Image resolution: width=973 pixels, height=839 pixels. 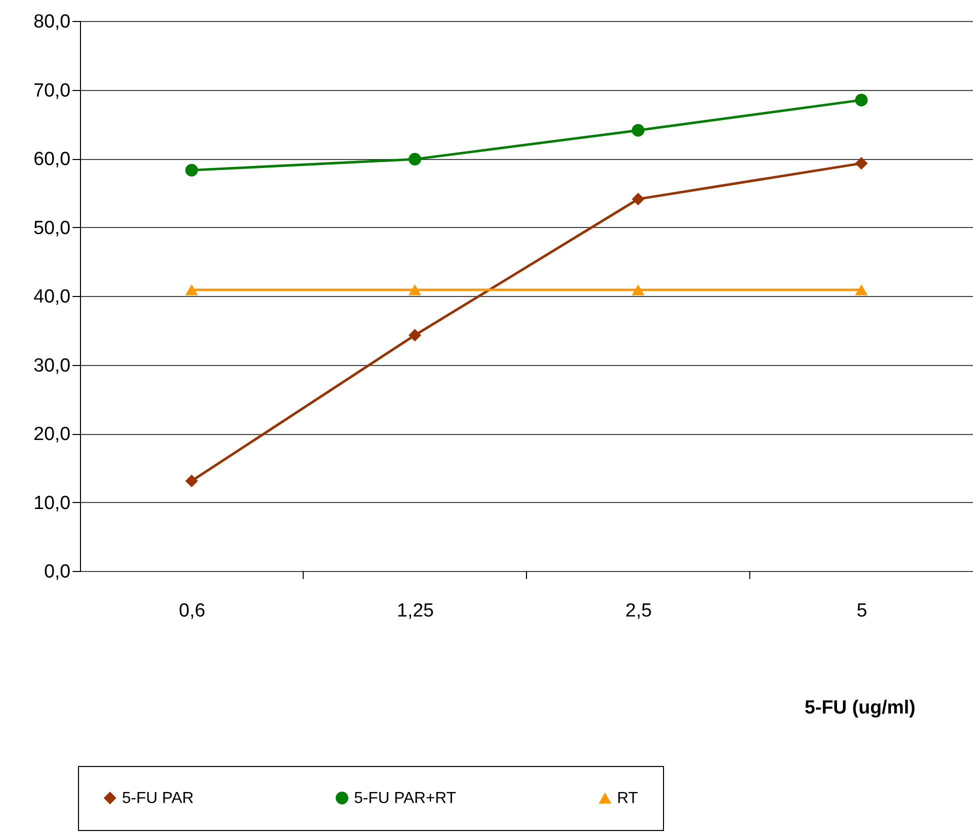 What do you see at coordinates (52, 22) in the screenshot?
I see `y-tick-label: 80,0` at bounding box center [52, 22].